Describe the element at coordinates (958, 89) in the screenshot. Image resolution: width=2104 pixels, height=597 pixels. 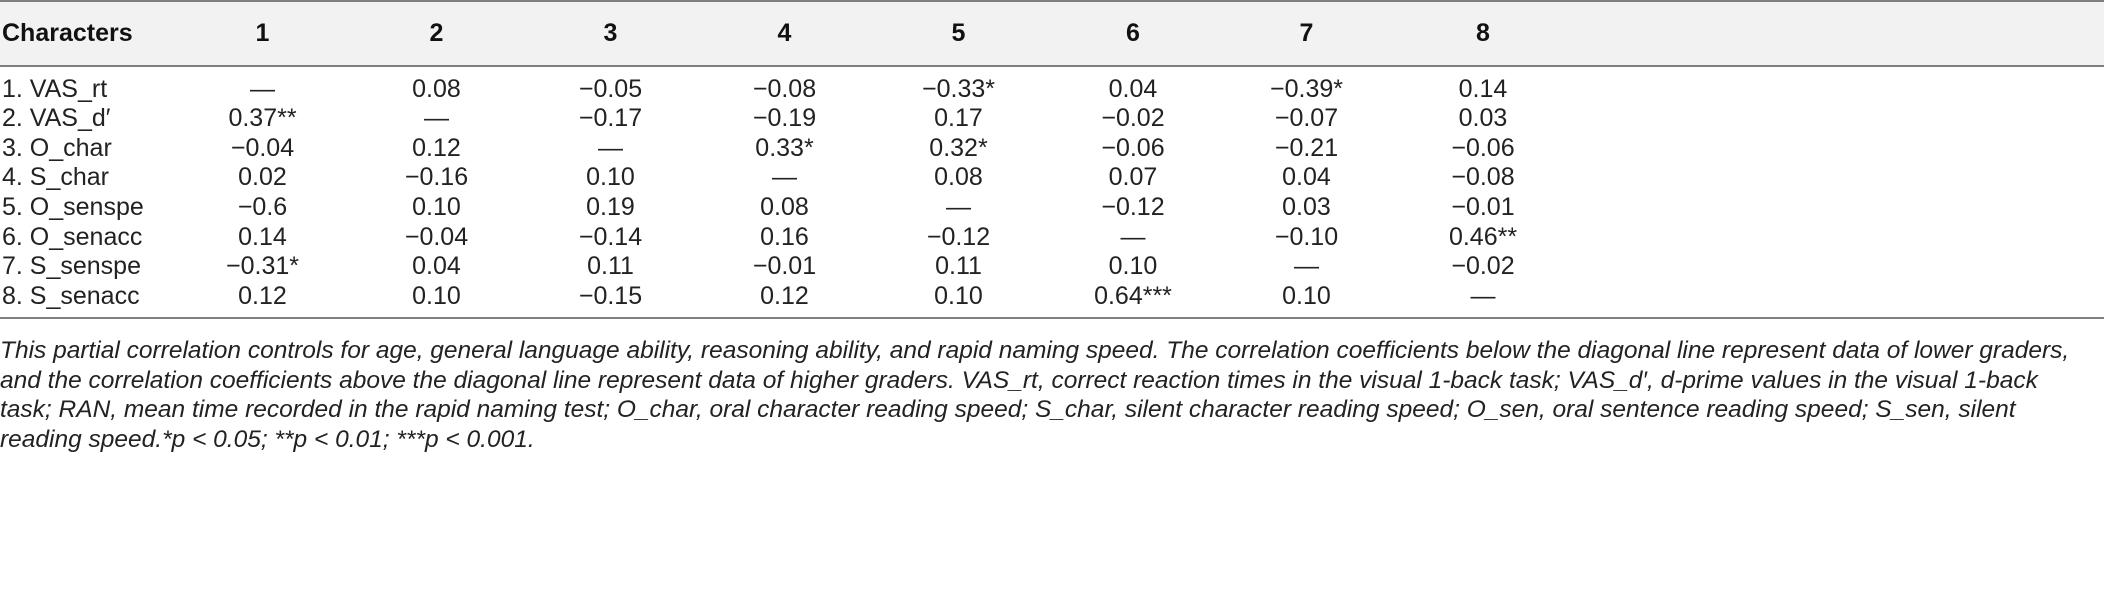
I see `correlation-value-cell: −0.33*` at that location.